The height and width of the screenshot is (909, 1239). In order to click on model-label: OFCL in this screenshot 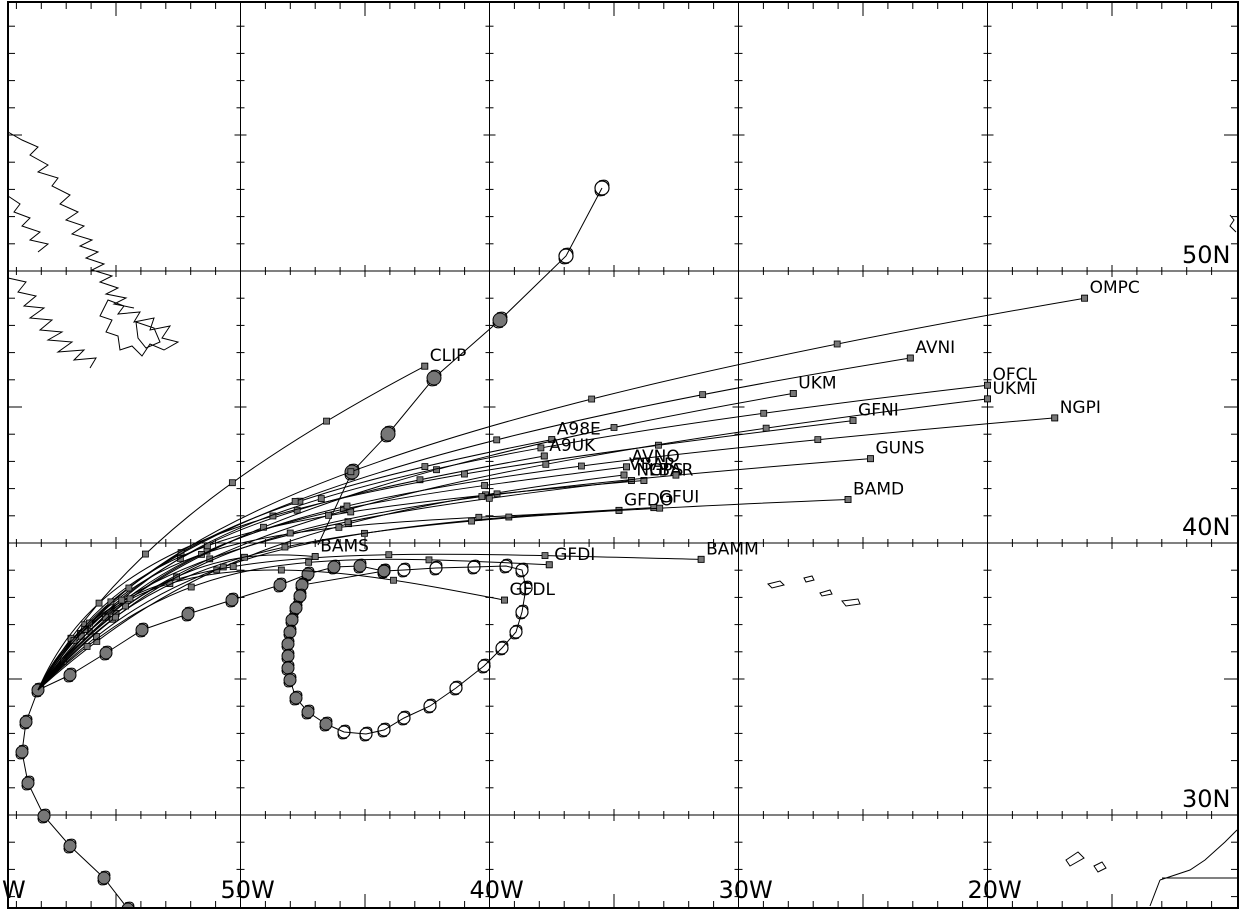, I will do `click(1015, 375)`.